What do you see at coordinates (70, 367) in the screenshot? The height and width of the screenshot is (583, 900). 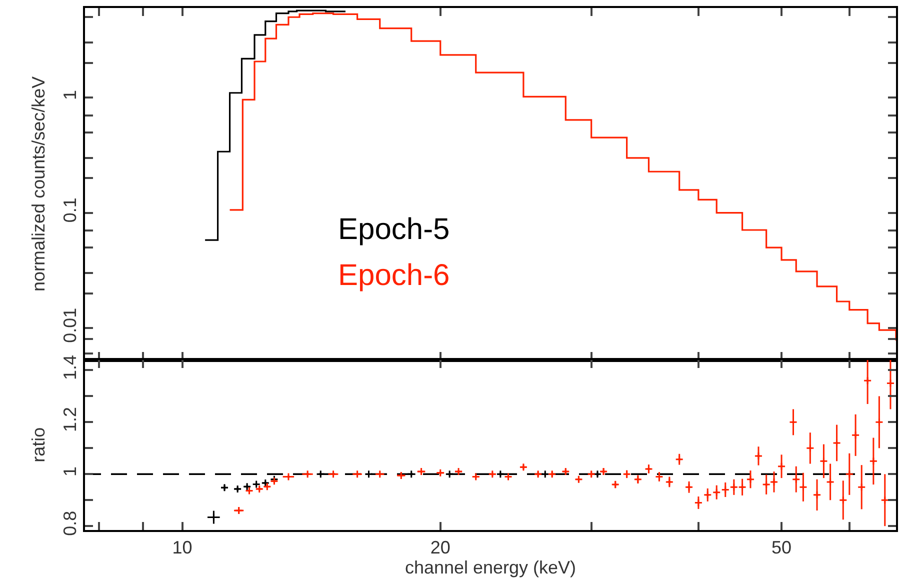 I see `y-tick-label: 1.4` at bounding box center [70, 367].